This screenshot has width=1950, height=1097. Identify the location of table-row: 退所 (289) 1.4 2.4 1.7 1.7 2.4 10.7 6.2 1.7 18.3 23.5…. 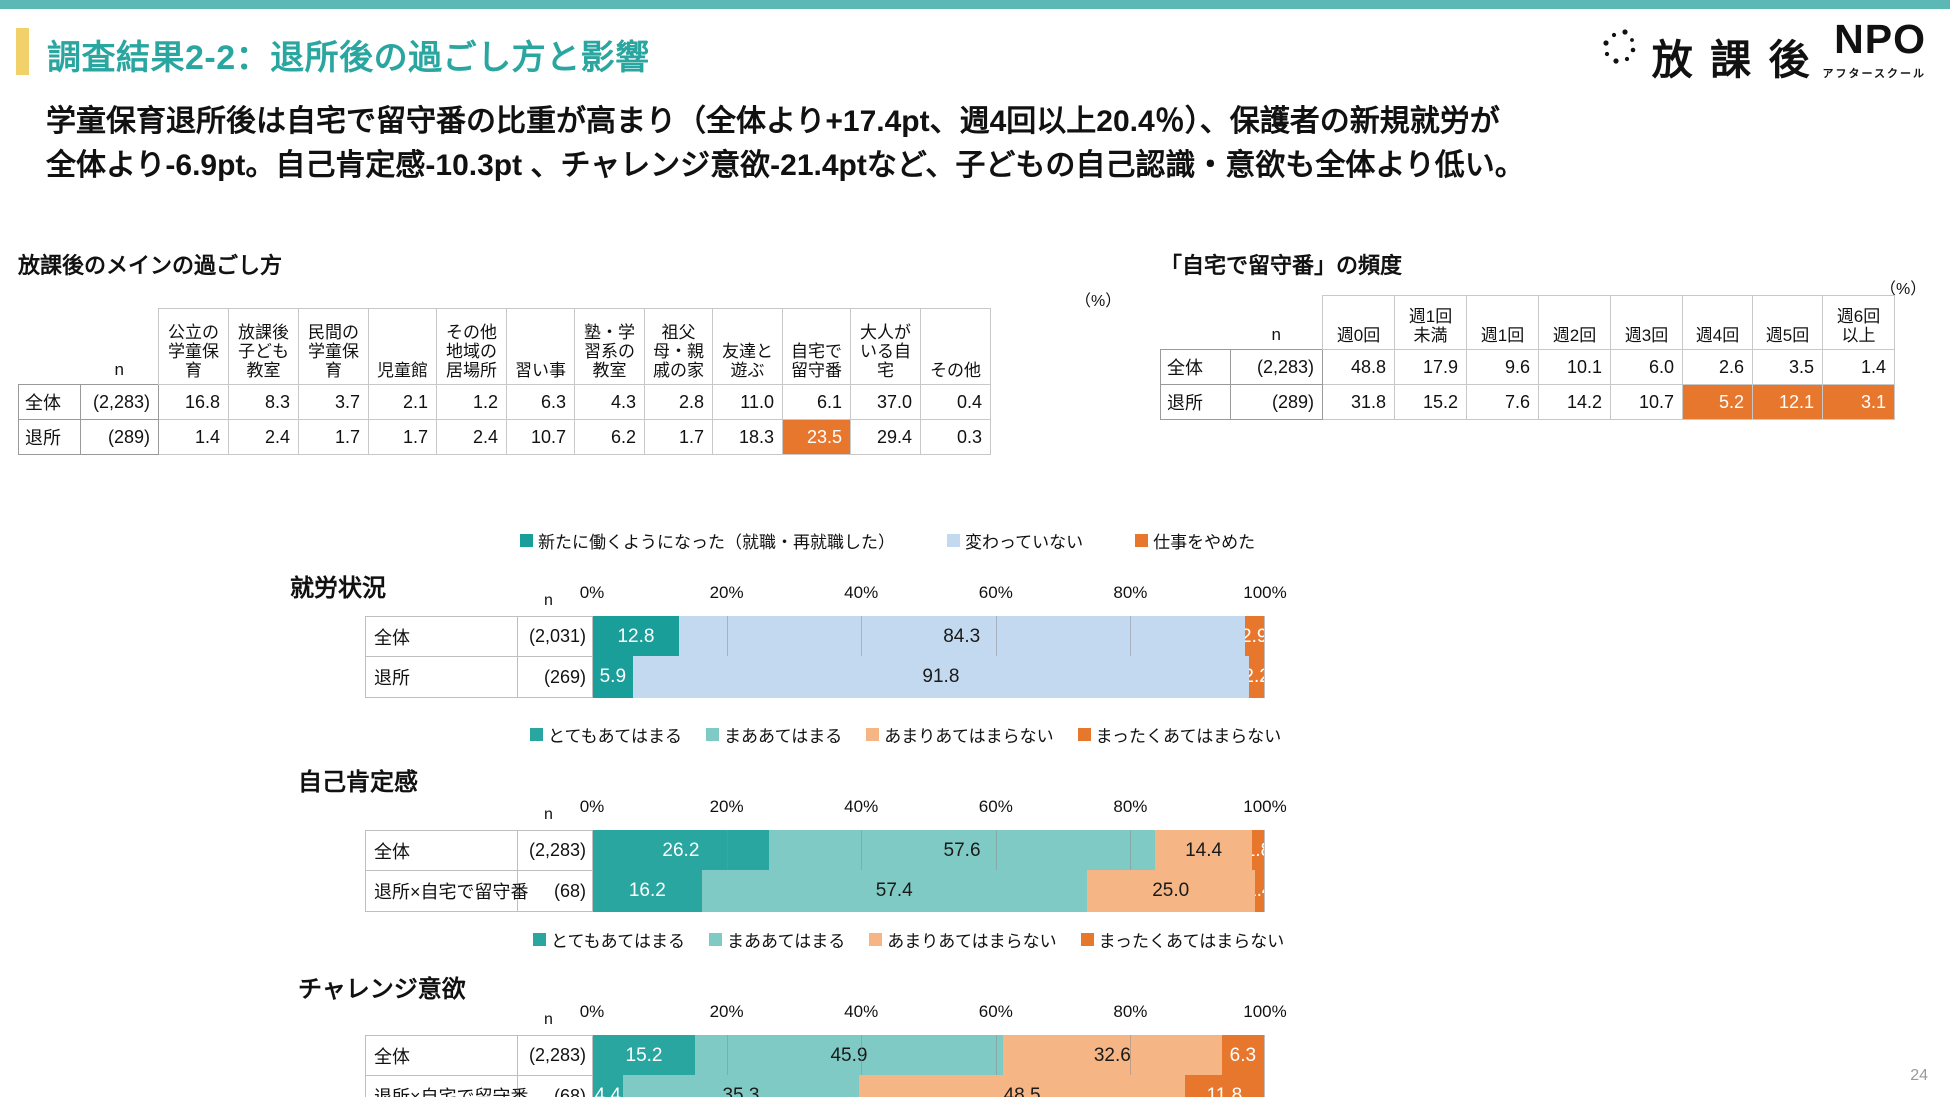
(504, 437).